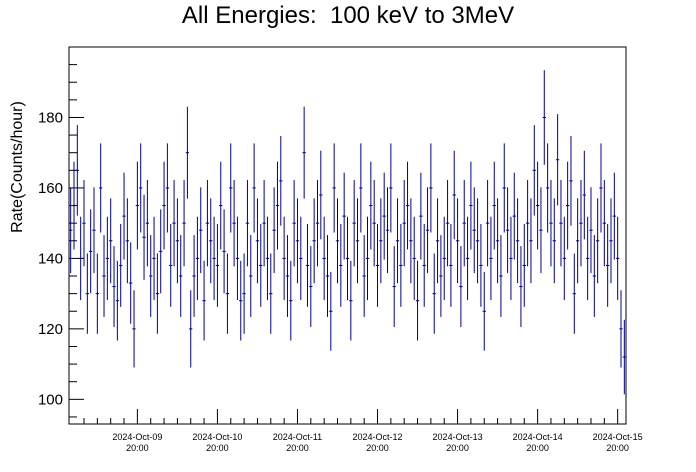 The image size is (696, 472). What do you see at coordinates (50, 117) in the screenshot?
I see `y-tick-label: 180` at bounding box center [50, 117].